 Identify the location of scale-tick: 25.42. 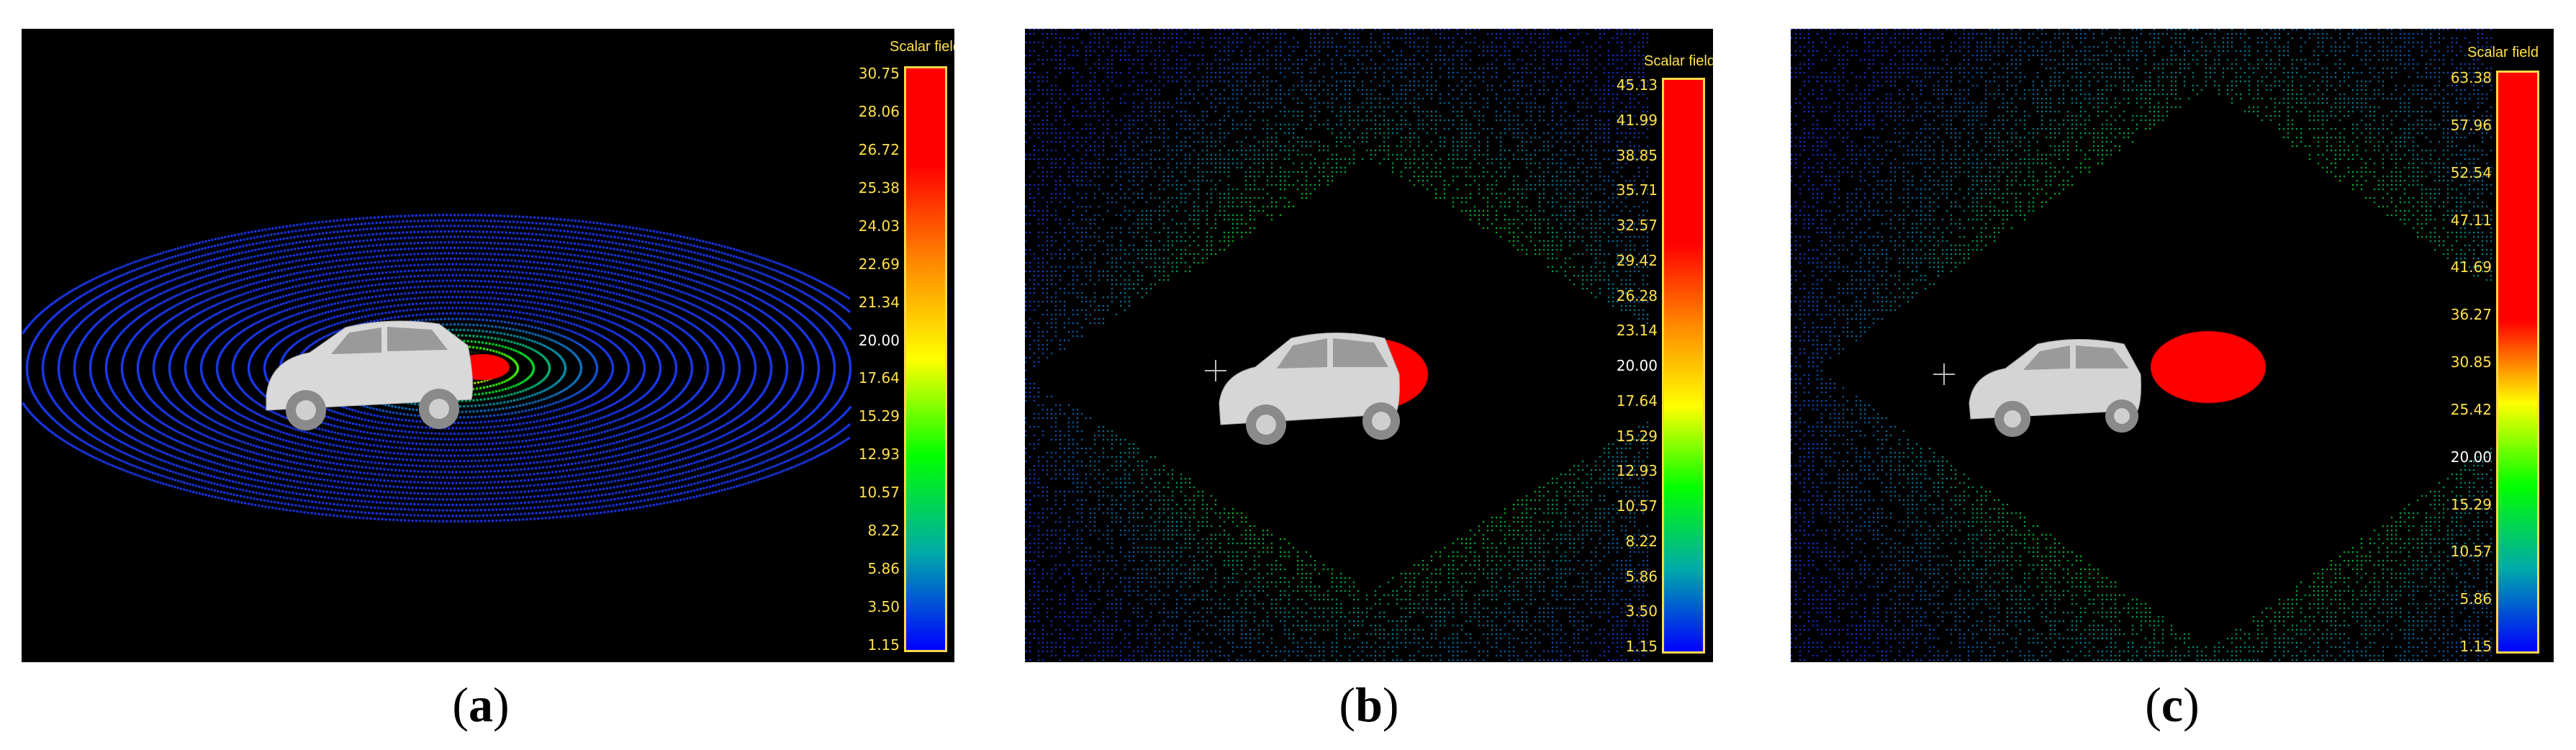
(2459, 409).